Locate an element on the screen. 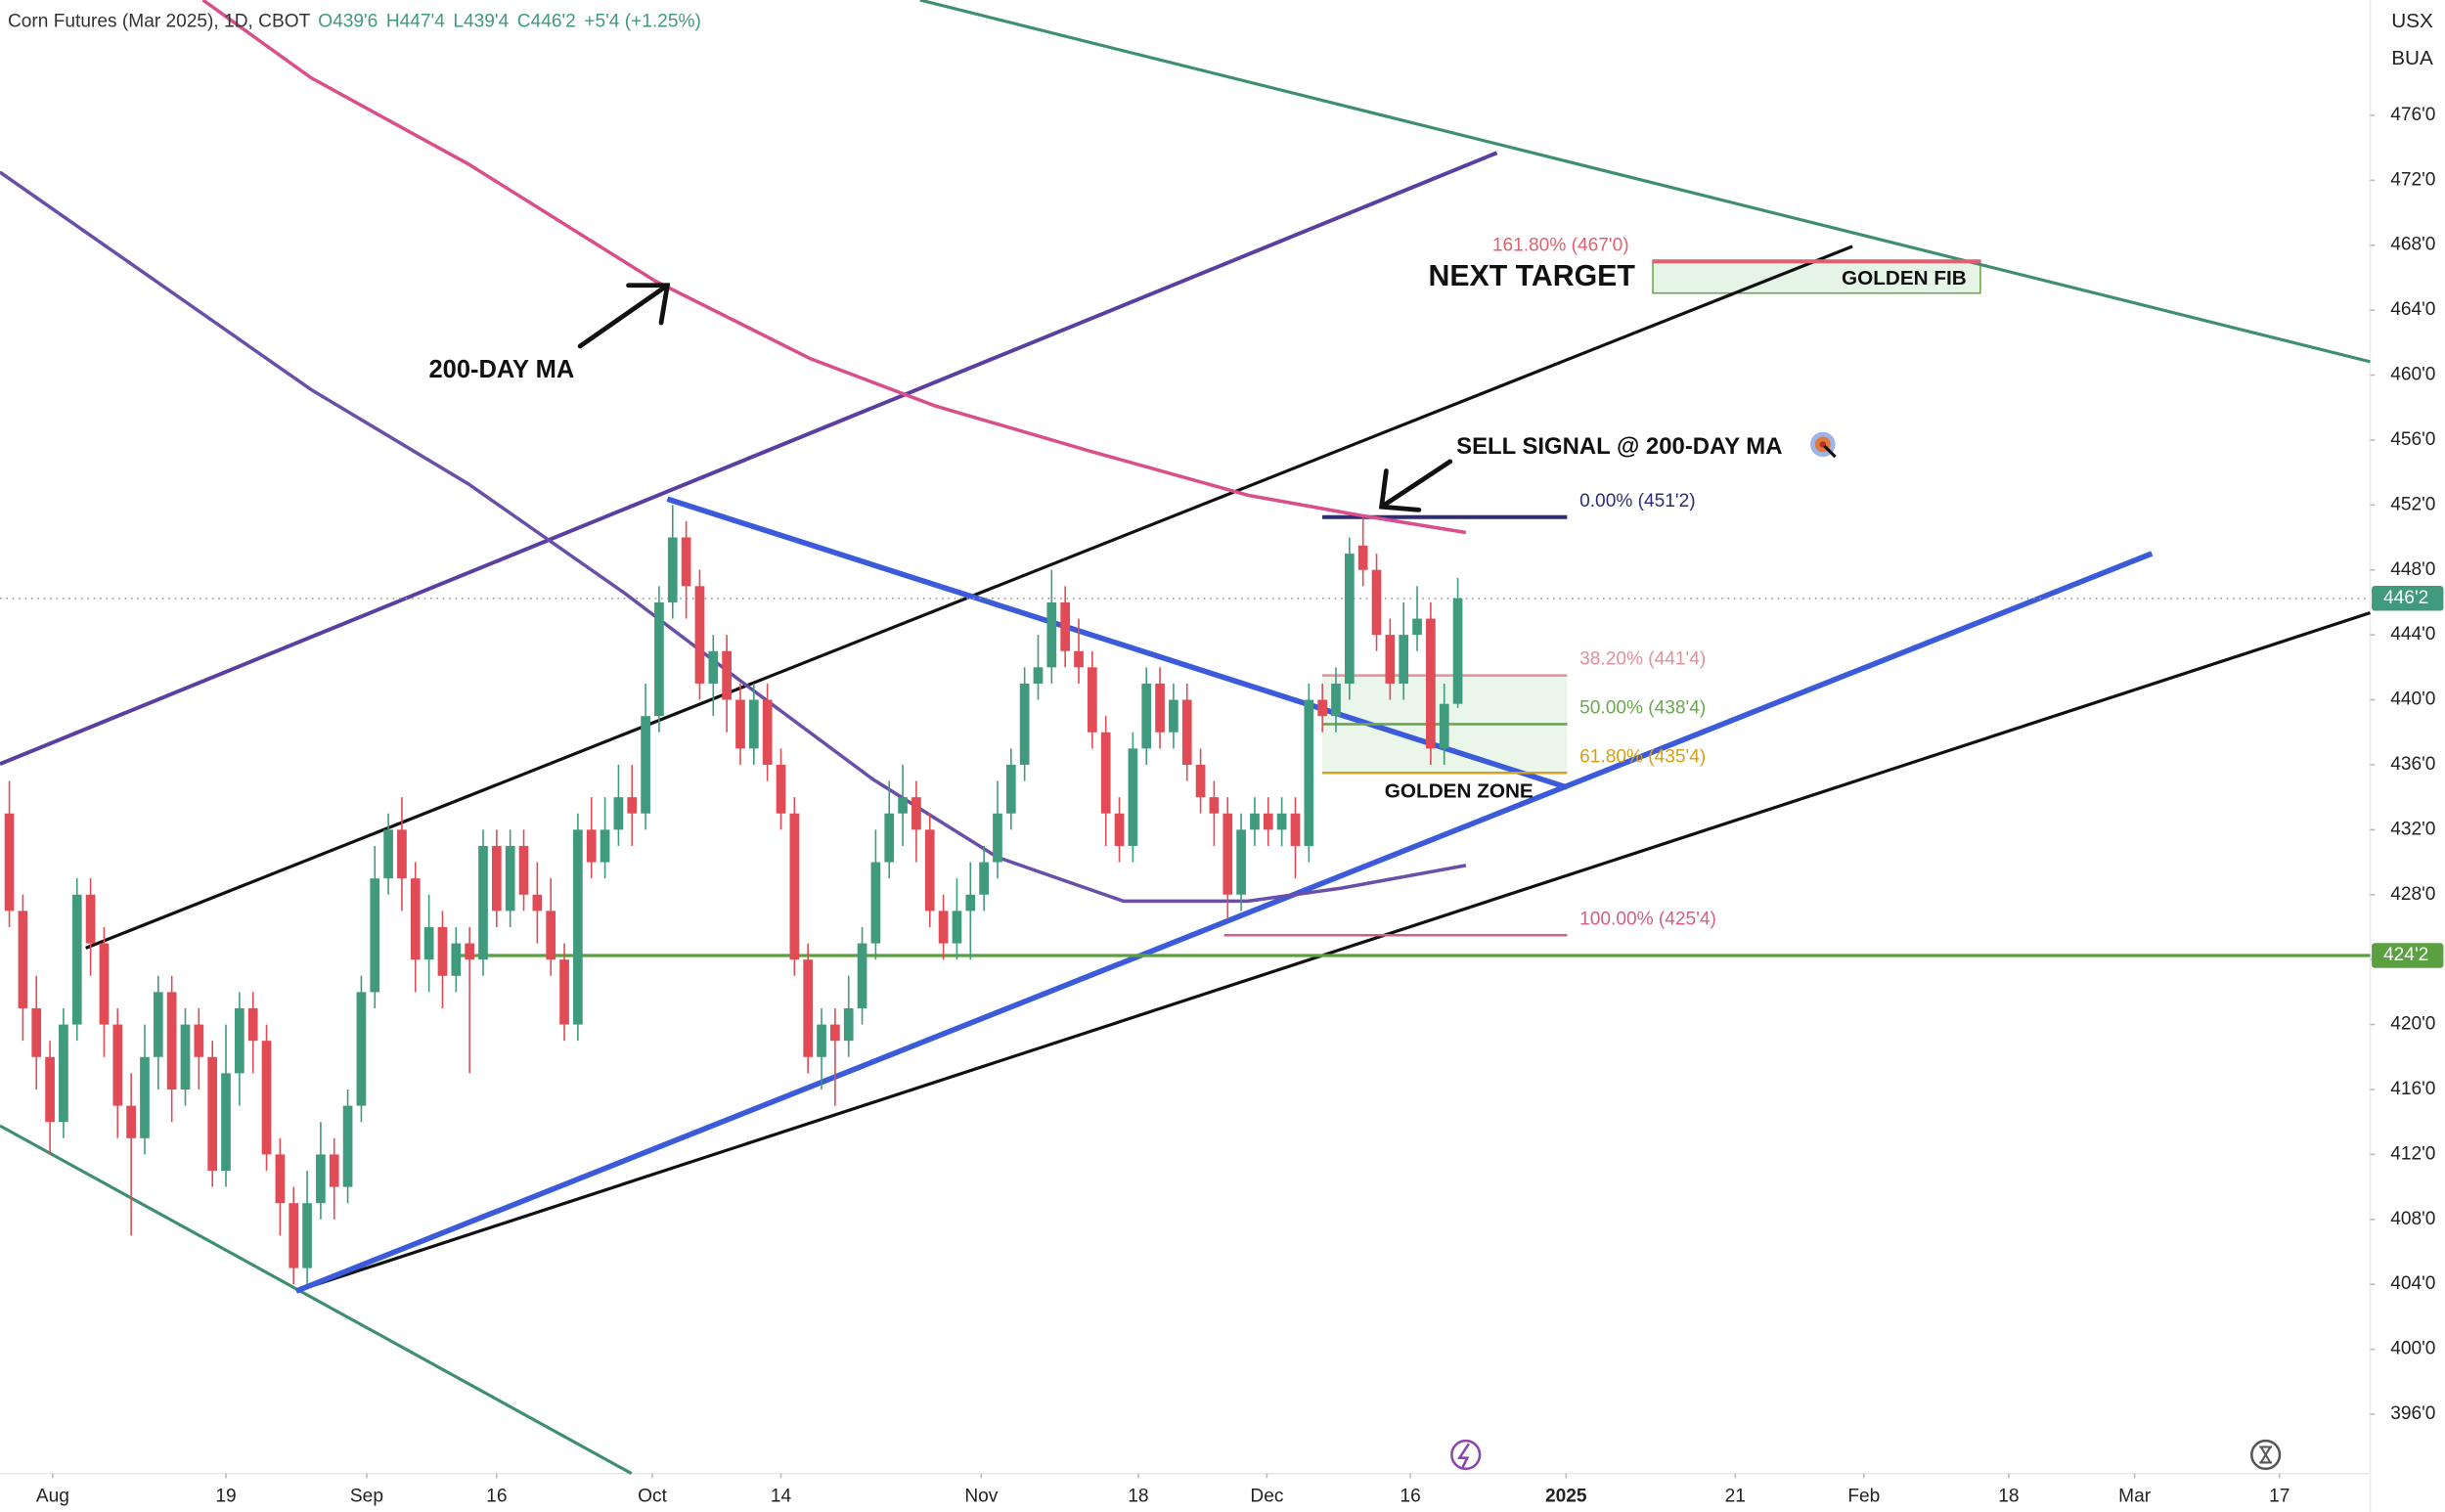 The height and width of the screenshot is (1512, 2445). fib-label: 0.00% (451'2) is located at coordinates (1637, 501).